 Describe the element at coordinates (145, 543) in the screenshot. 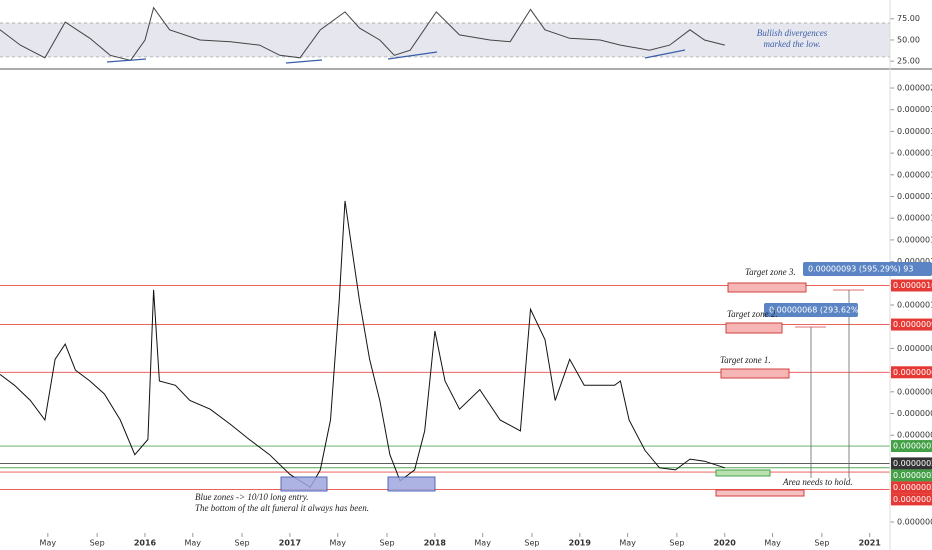

I see `x-tick-label: 2016` at that location.